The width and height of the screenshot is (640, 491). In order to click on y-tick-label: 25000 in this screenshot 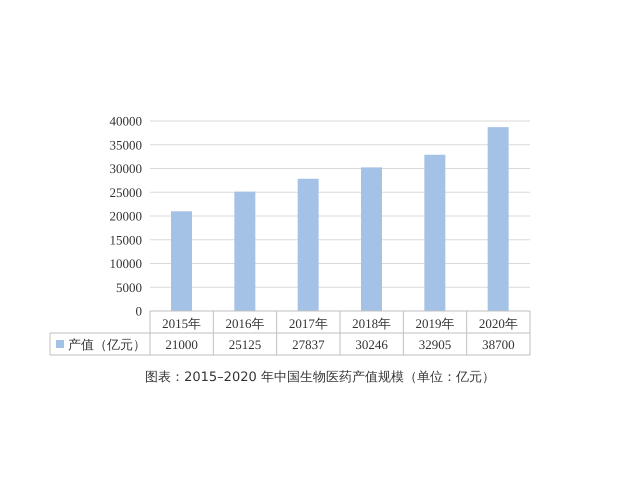, I will do `click(126, 192)`.